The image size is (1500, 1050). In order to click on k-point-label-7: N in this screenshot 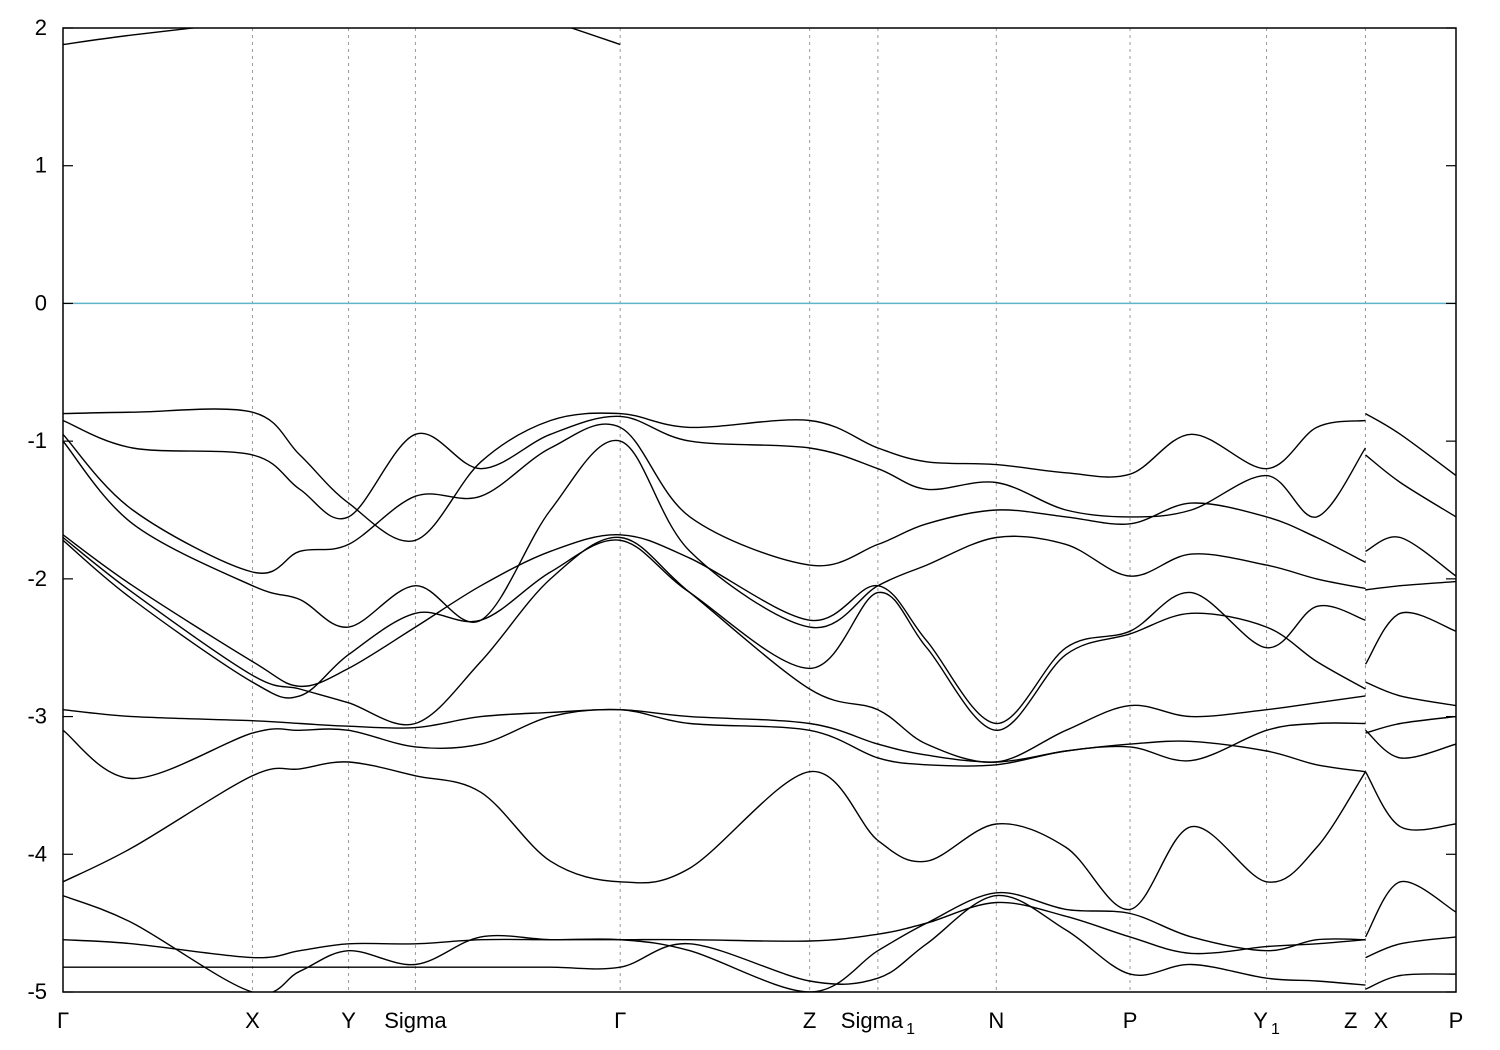, I will do `click(996, 1020)`.